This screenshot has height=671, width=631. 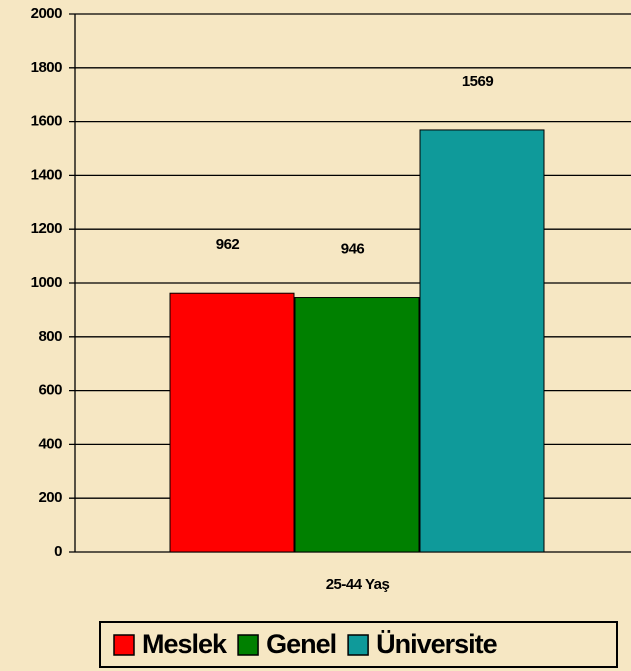 I want to click on y-tick-label: 1000, so click(x=47, y=282).